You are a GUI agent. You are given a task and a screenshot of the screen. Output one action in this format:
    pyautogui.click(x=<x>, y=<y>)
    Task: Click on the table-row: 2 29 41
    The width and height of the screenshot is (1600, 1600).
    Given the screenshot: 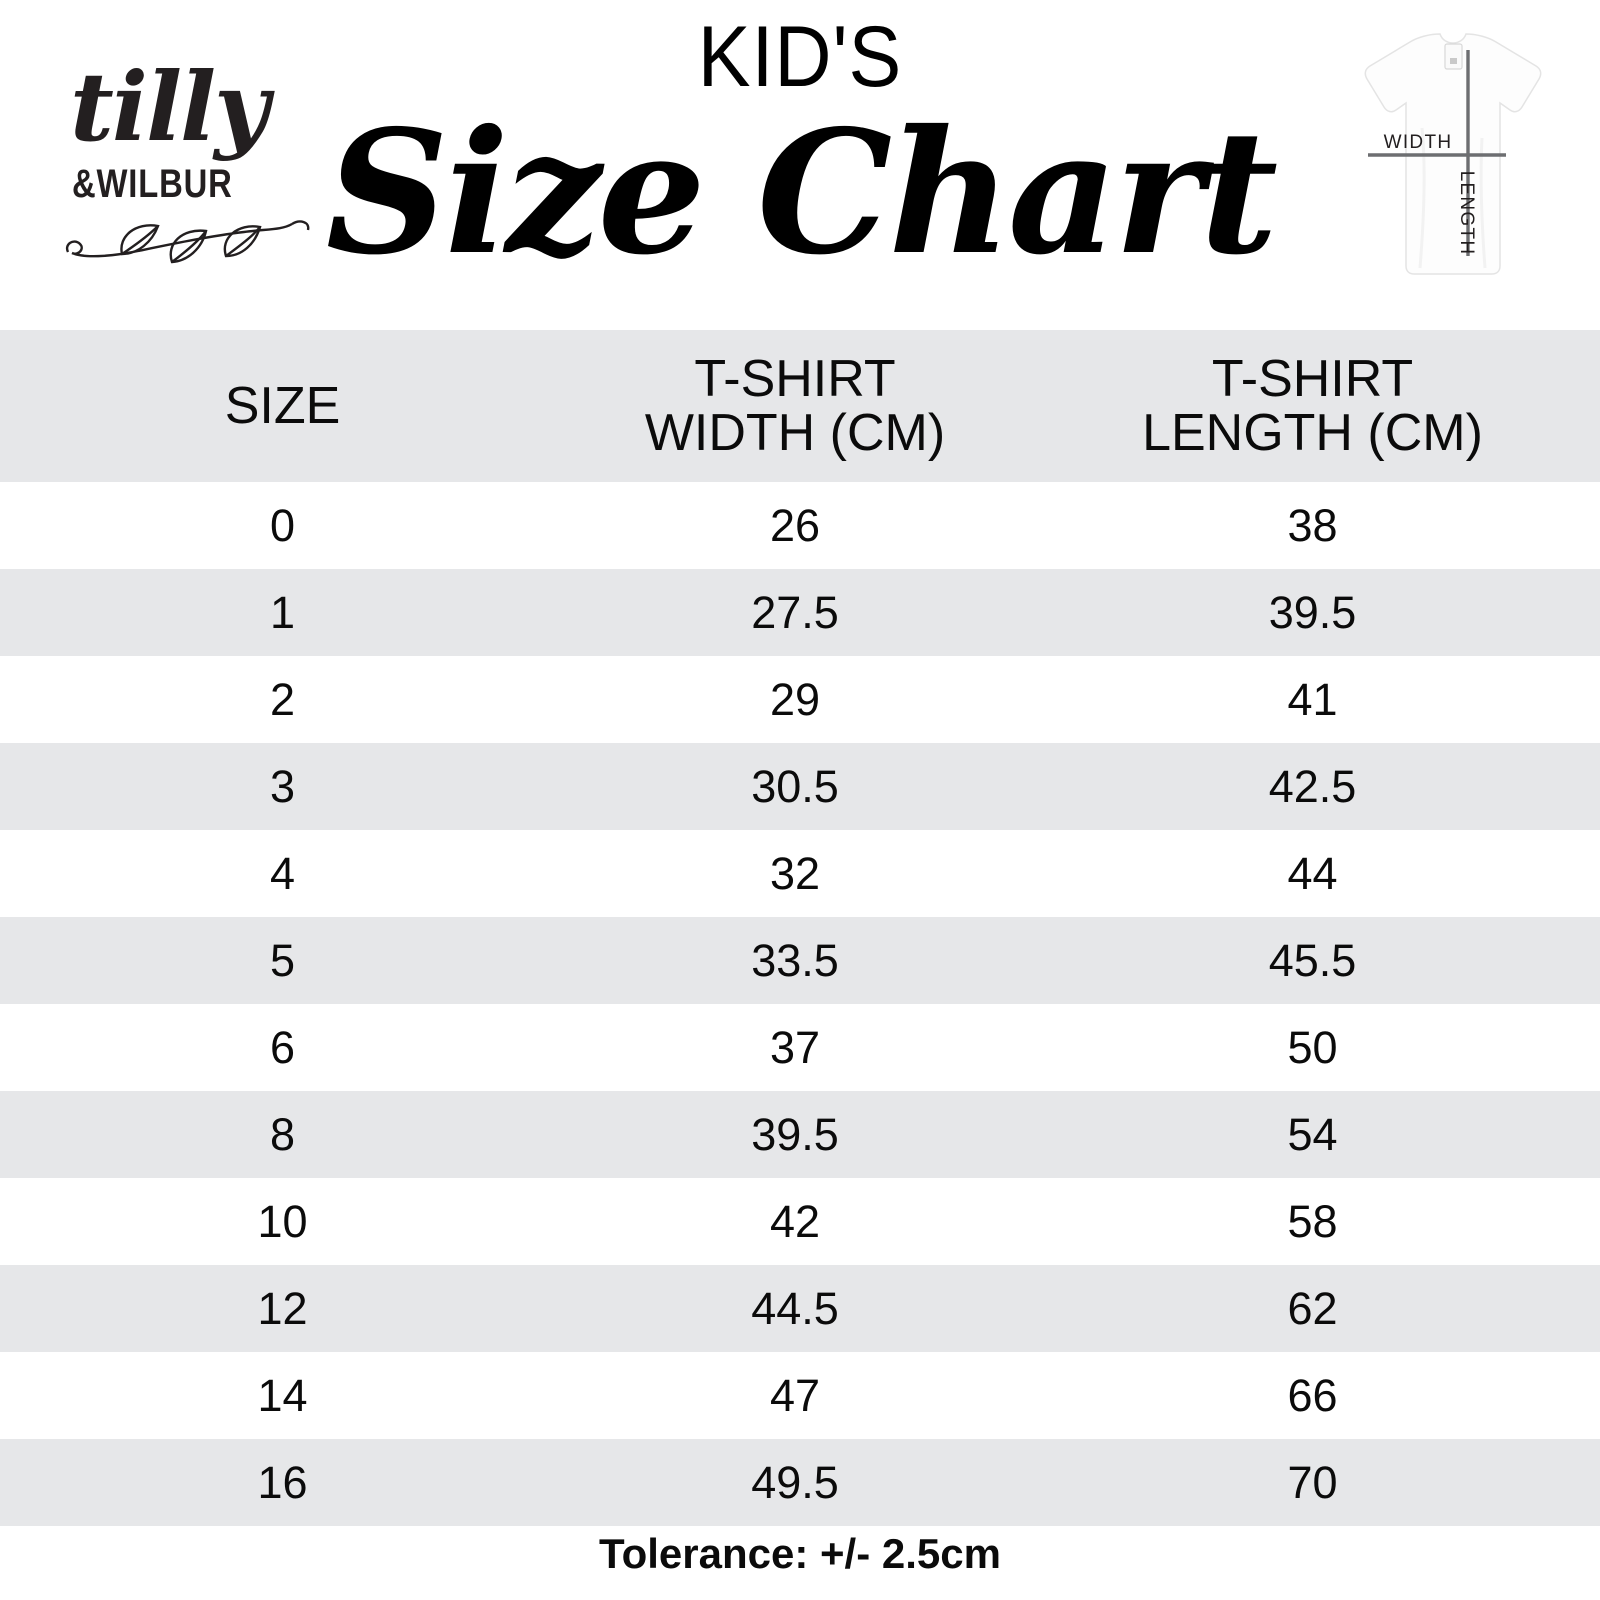 What is the action you would take?
    pyautogui.click(x=800, y=699)
    